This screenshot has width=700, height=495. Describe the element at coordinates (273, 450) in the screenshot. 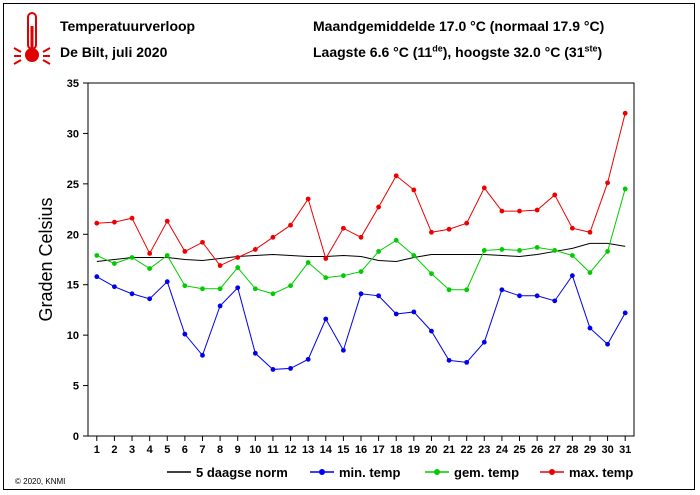

I see `x-tick-label: 11` at that location.